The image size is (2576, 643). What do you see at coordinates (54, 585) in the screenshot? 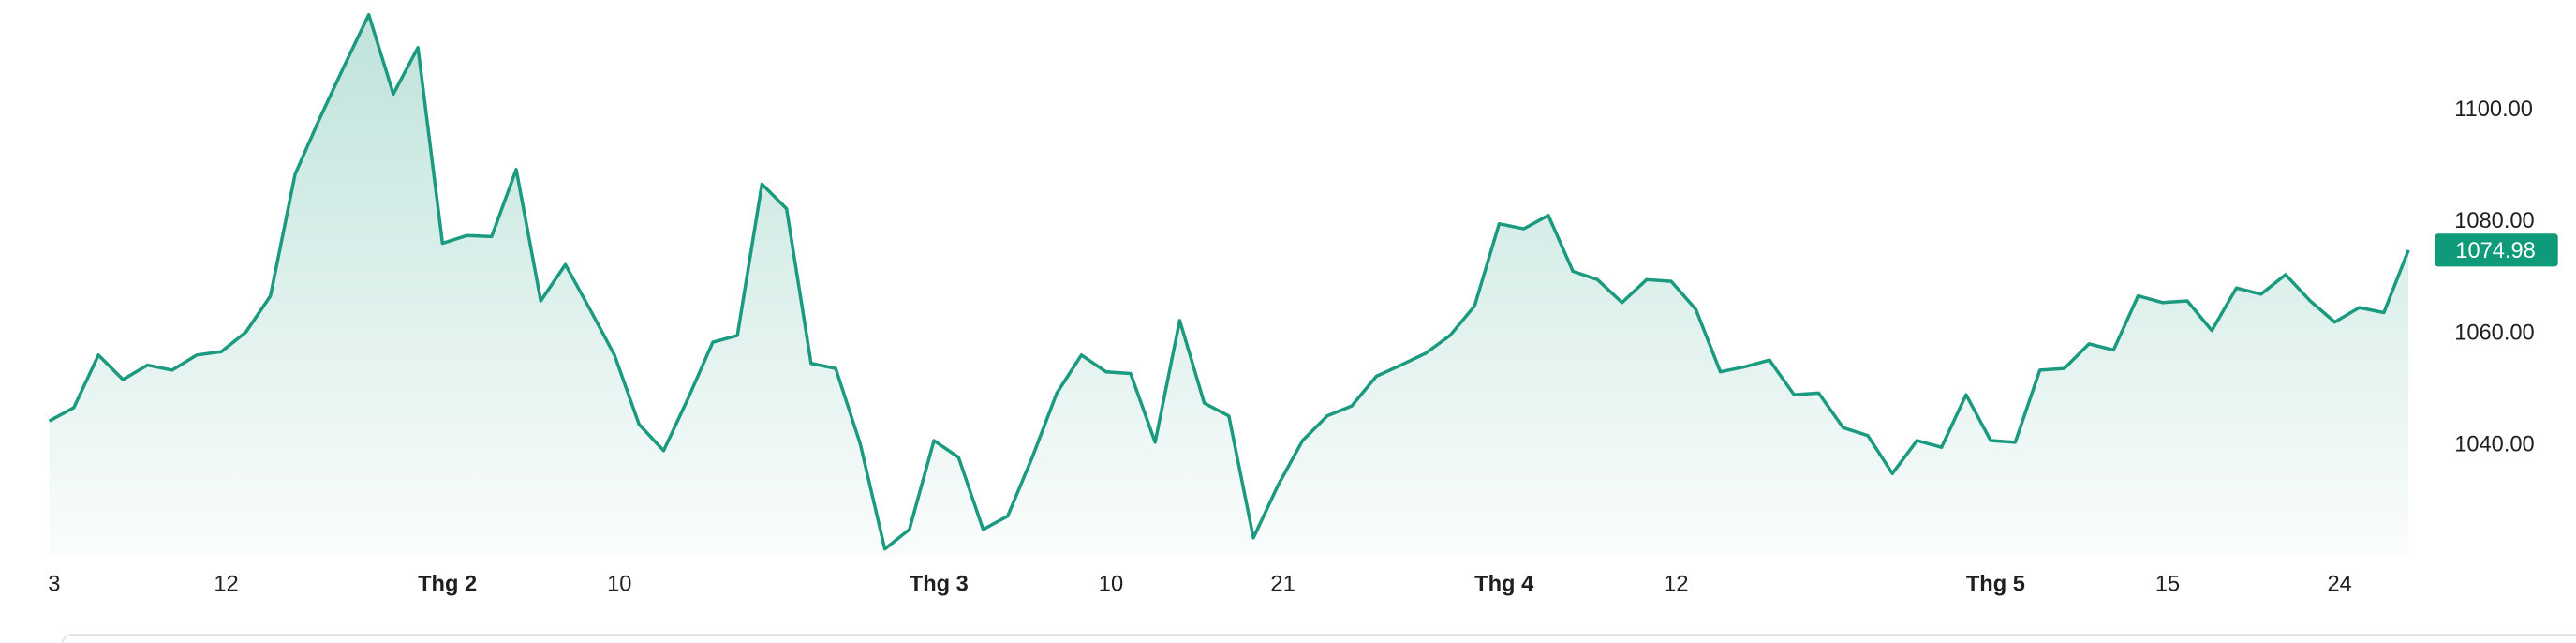
I see `x-tick-label: 3` at bounding box center [54, 585].